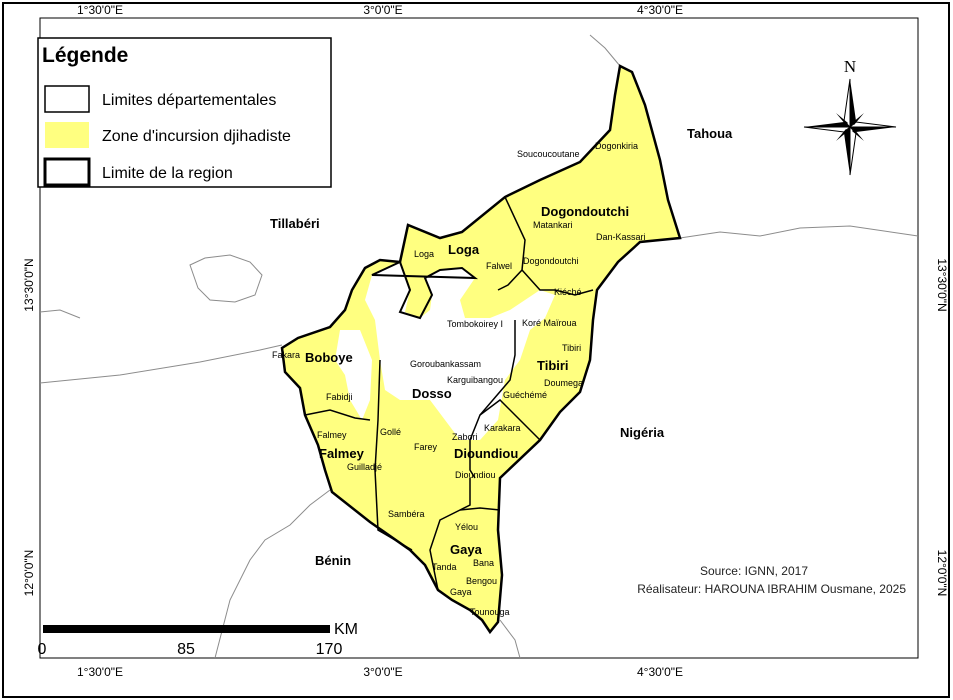 The height and width of the screenshot is (700, 953). Describe the element at coordinates (85, 55) in the screenshot. I see `legend-title: Légende` at that location.